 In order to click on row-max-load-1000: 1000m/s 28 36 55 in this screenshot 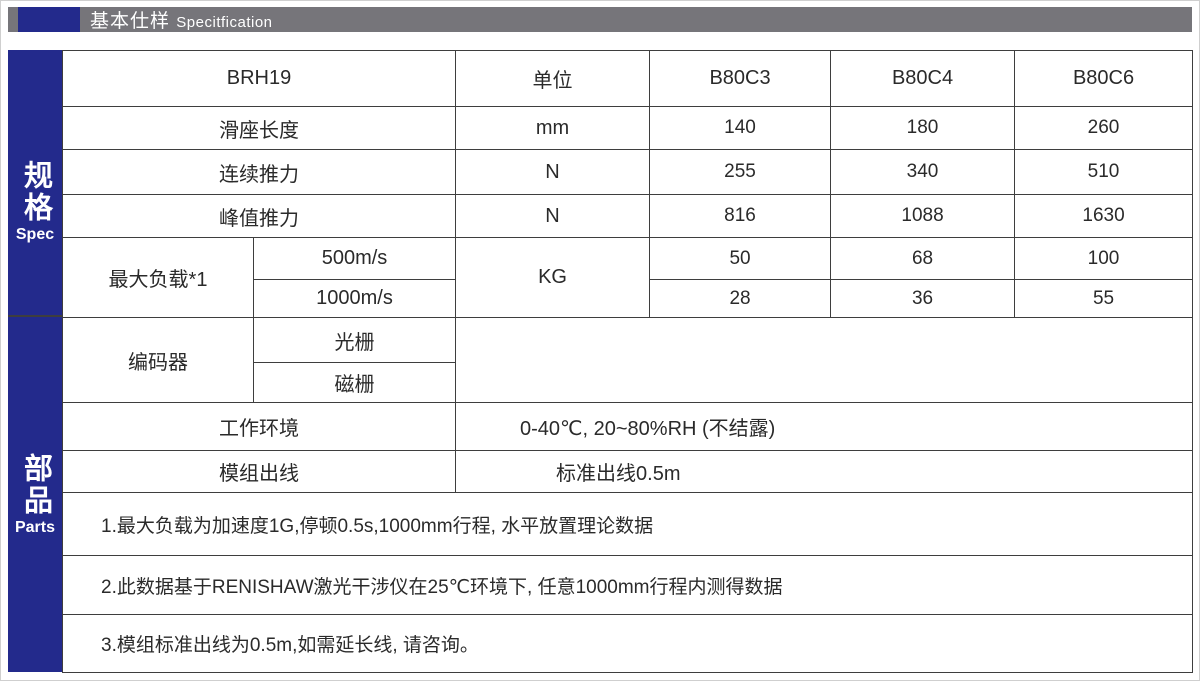, I will do `click(628, 298)`.